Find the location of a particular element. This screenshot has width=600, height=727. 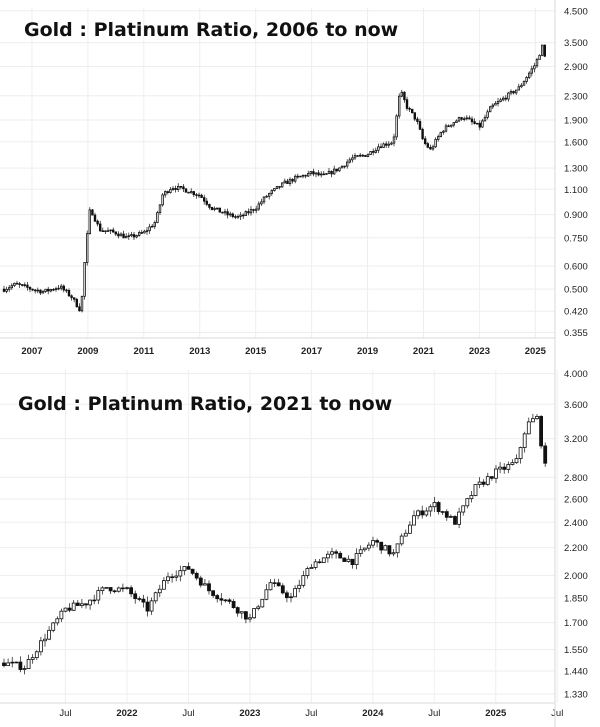

y-tick-label: 1.300 is located at coordinates (576, 169).